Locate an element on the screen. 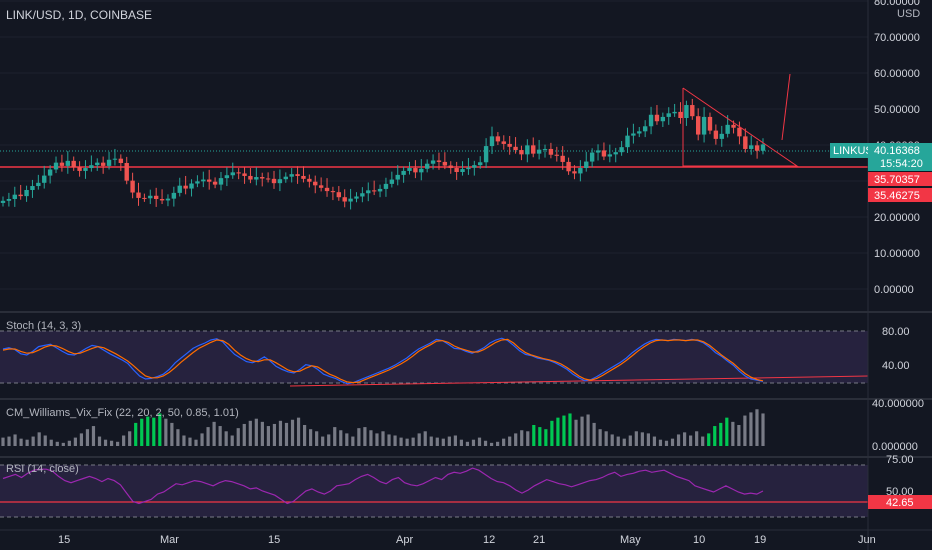  rsi-line is located at coordinates (383, 486).